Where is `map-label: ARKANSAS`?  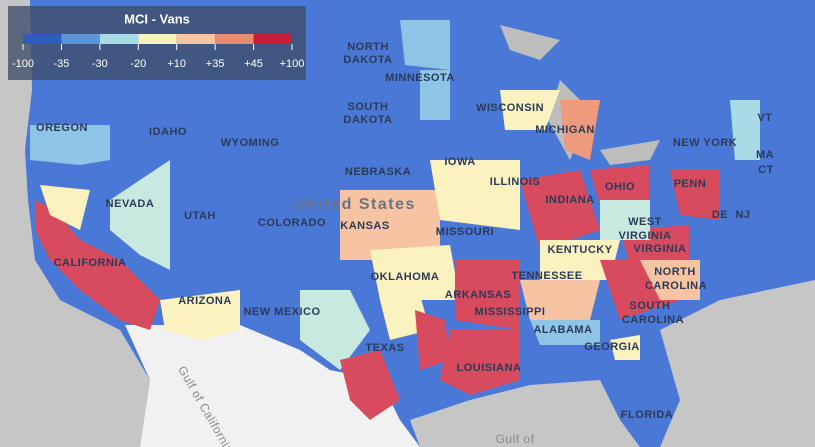
map-label: ARKANSAS is located at coordinates (478, 295).